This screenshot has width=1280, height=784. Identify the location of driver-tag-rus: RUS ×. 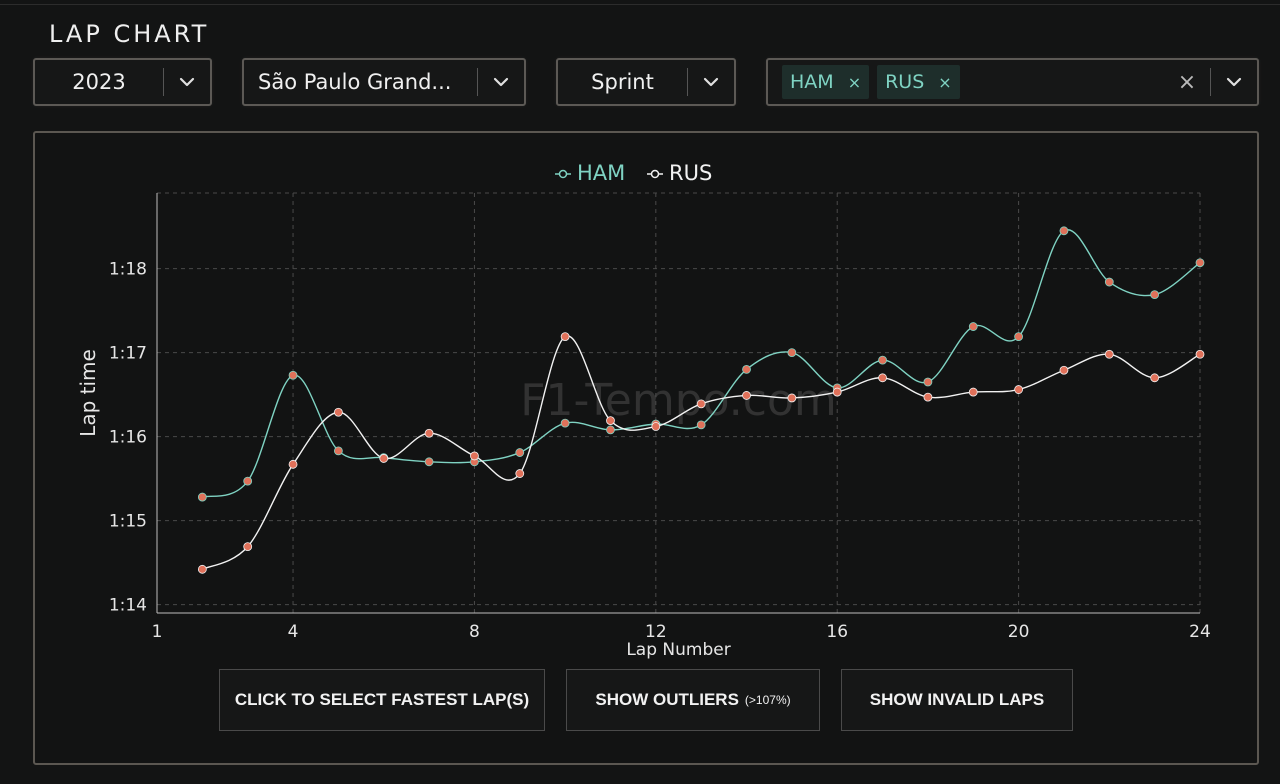
(918, 82).